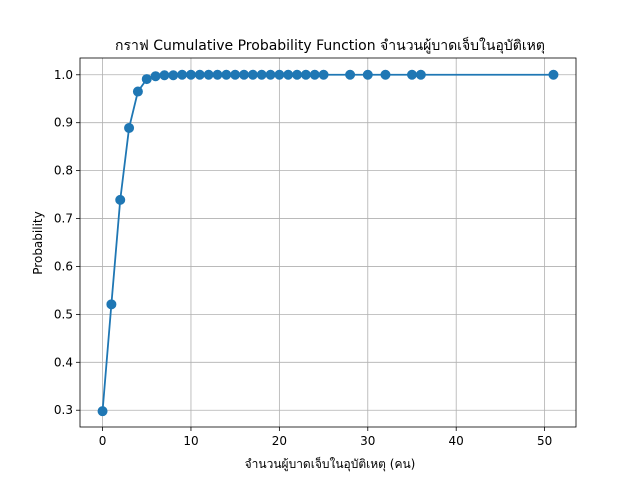  I want to click on x-tick-label: 40, so click(456, 441).